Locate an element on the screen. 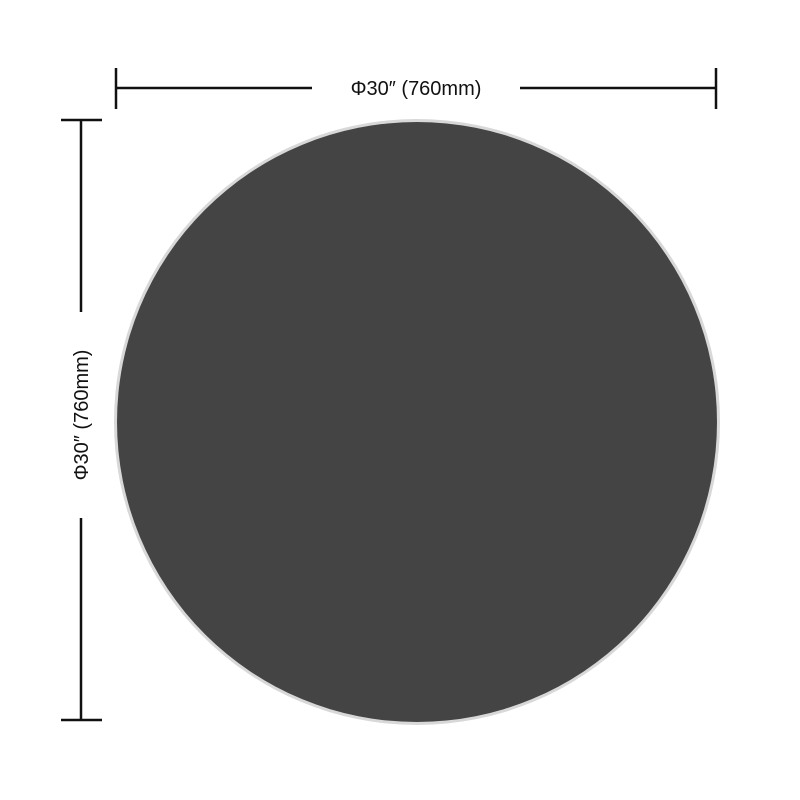  width-label: Φ30″ (760mm) is located at coordinates (416, 89).